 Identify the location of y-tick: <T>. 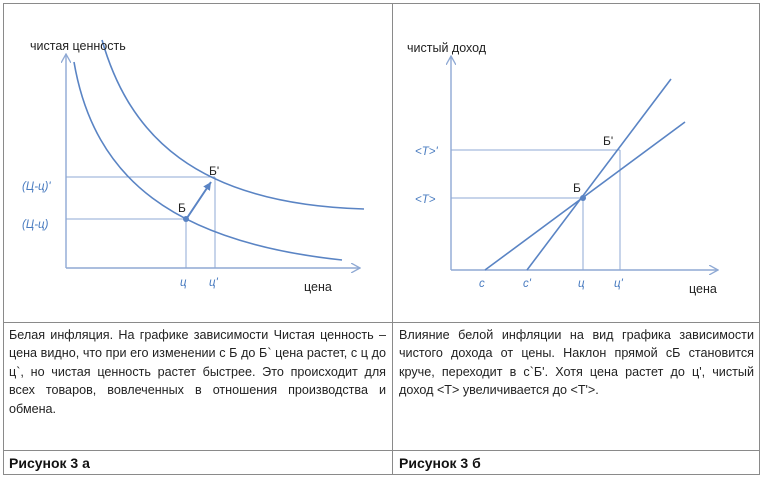
(425, 200).